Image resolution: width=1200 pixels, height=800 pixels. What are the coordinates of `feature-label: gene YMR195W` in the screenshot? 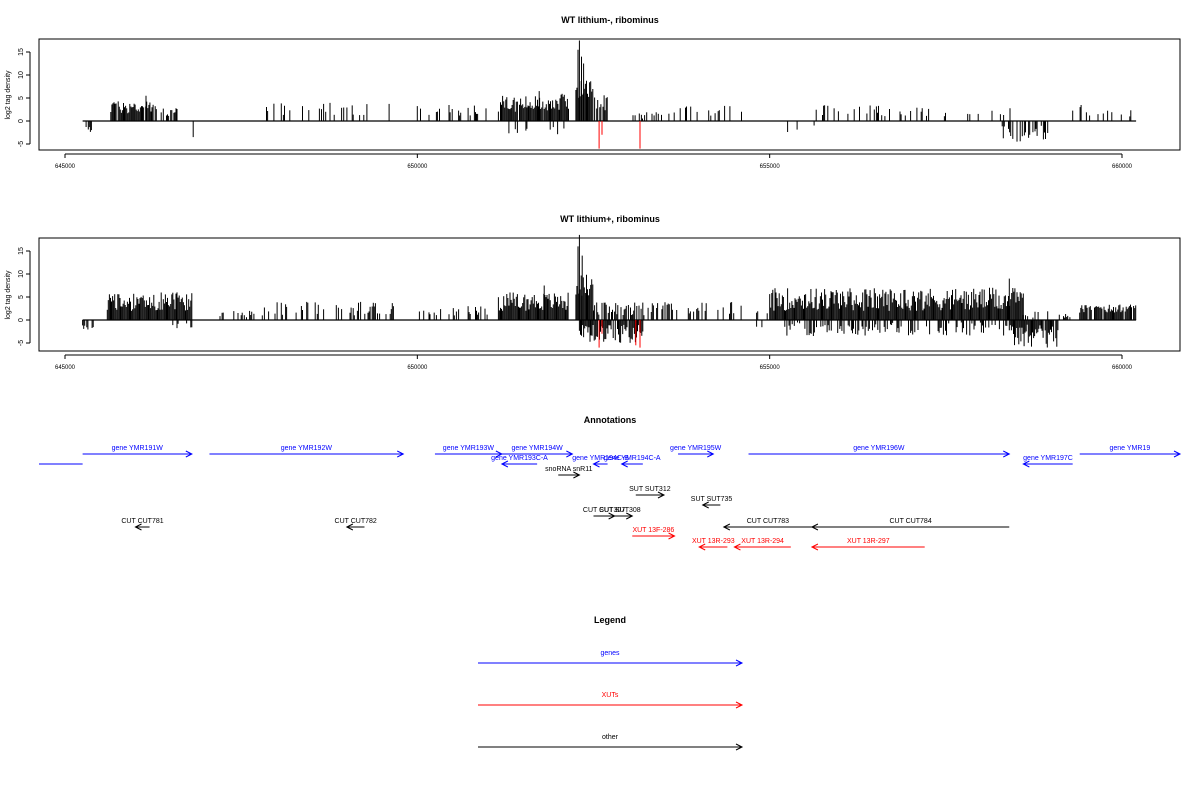 It's located at (696, 448).